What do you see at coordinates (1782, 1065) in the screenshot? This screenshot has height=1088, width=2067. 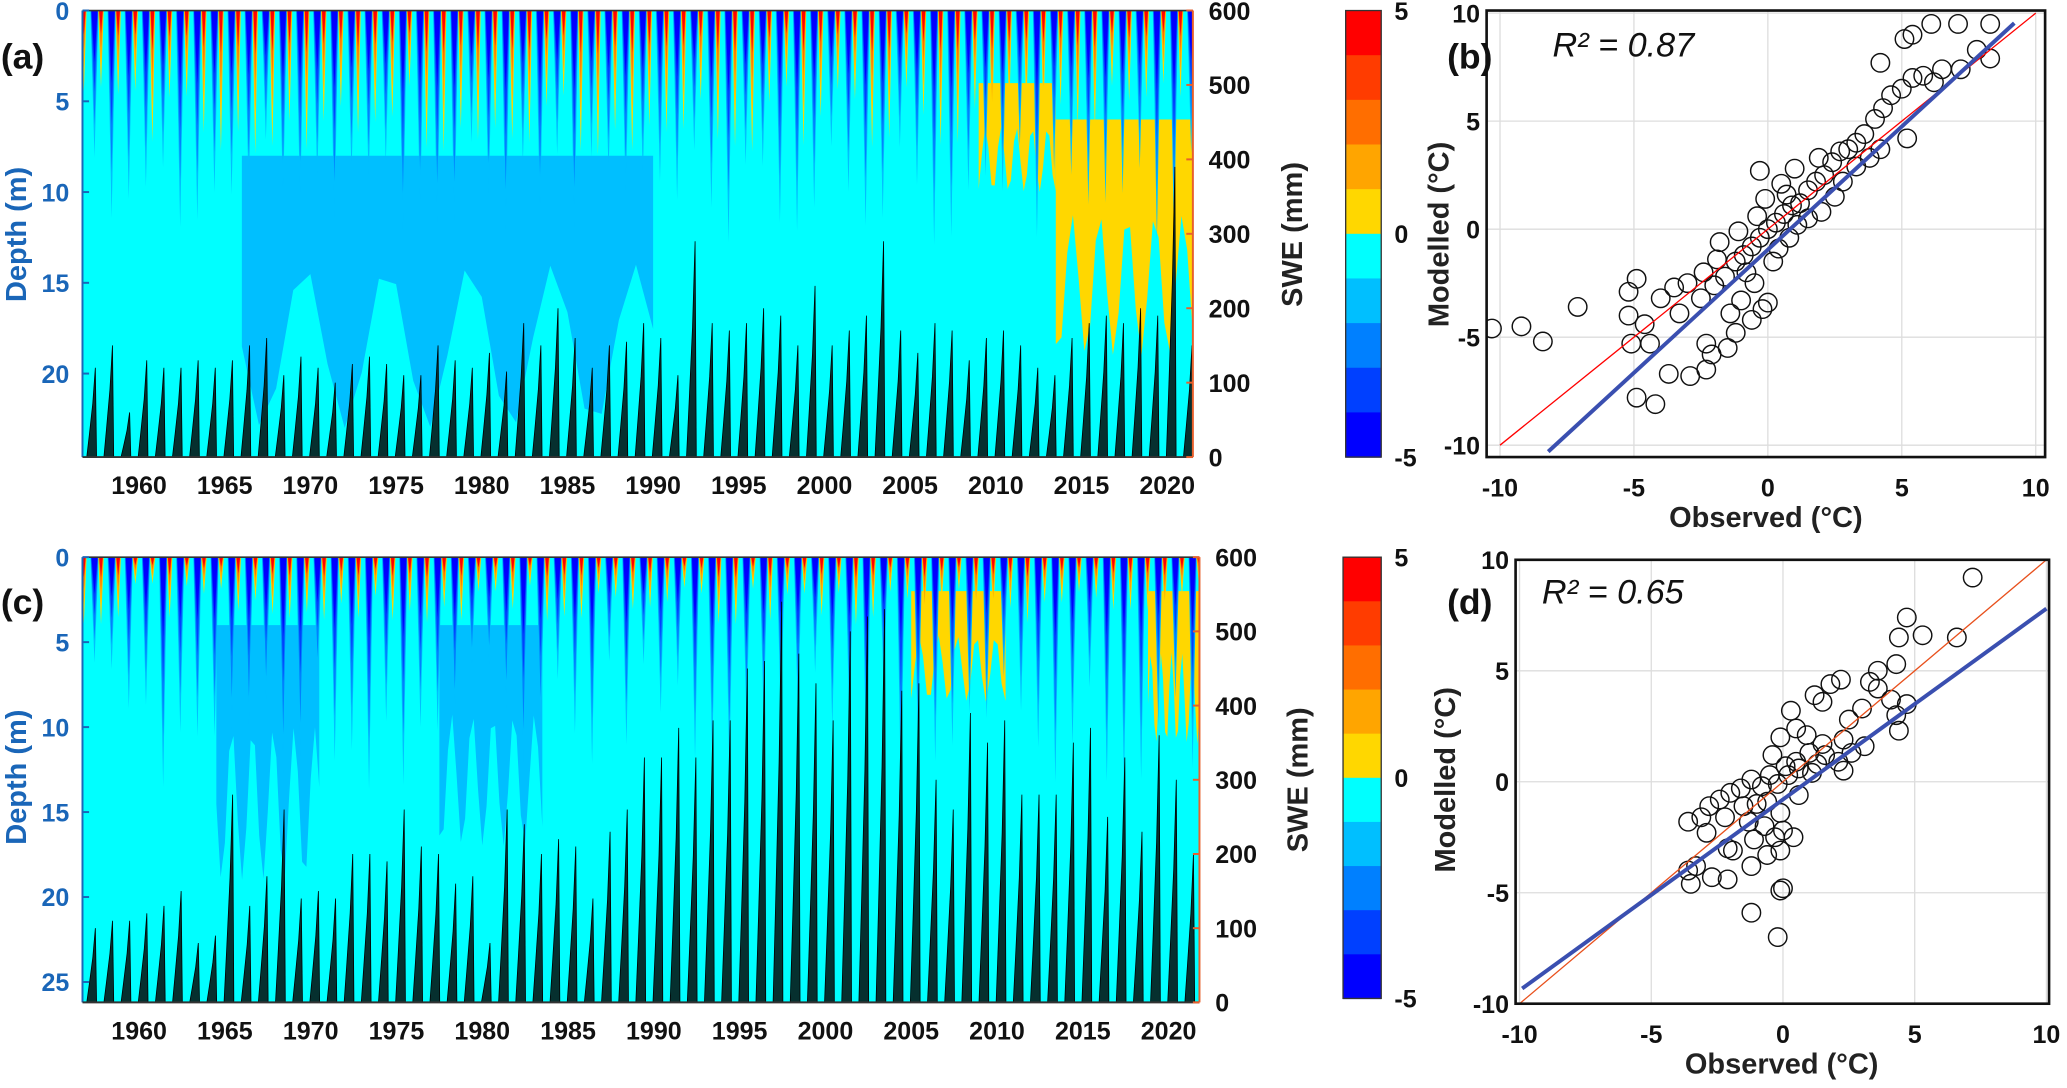 I see `x-axis-title-d: Observed (°C)` at bounding box center [1782, 1065].